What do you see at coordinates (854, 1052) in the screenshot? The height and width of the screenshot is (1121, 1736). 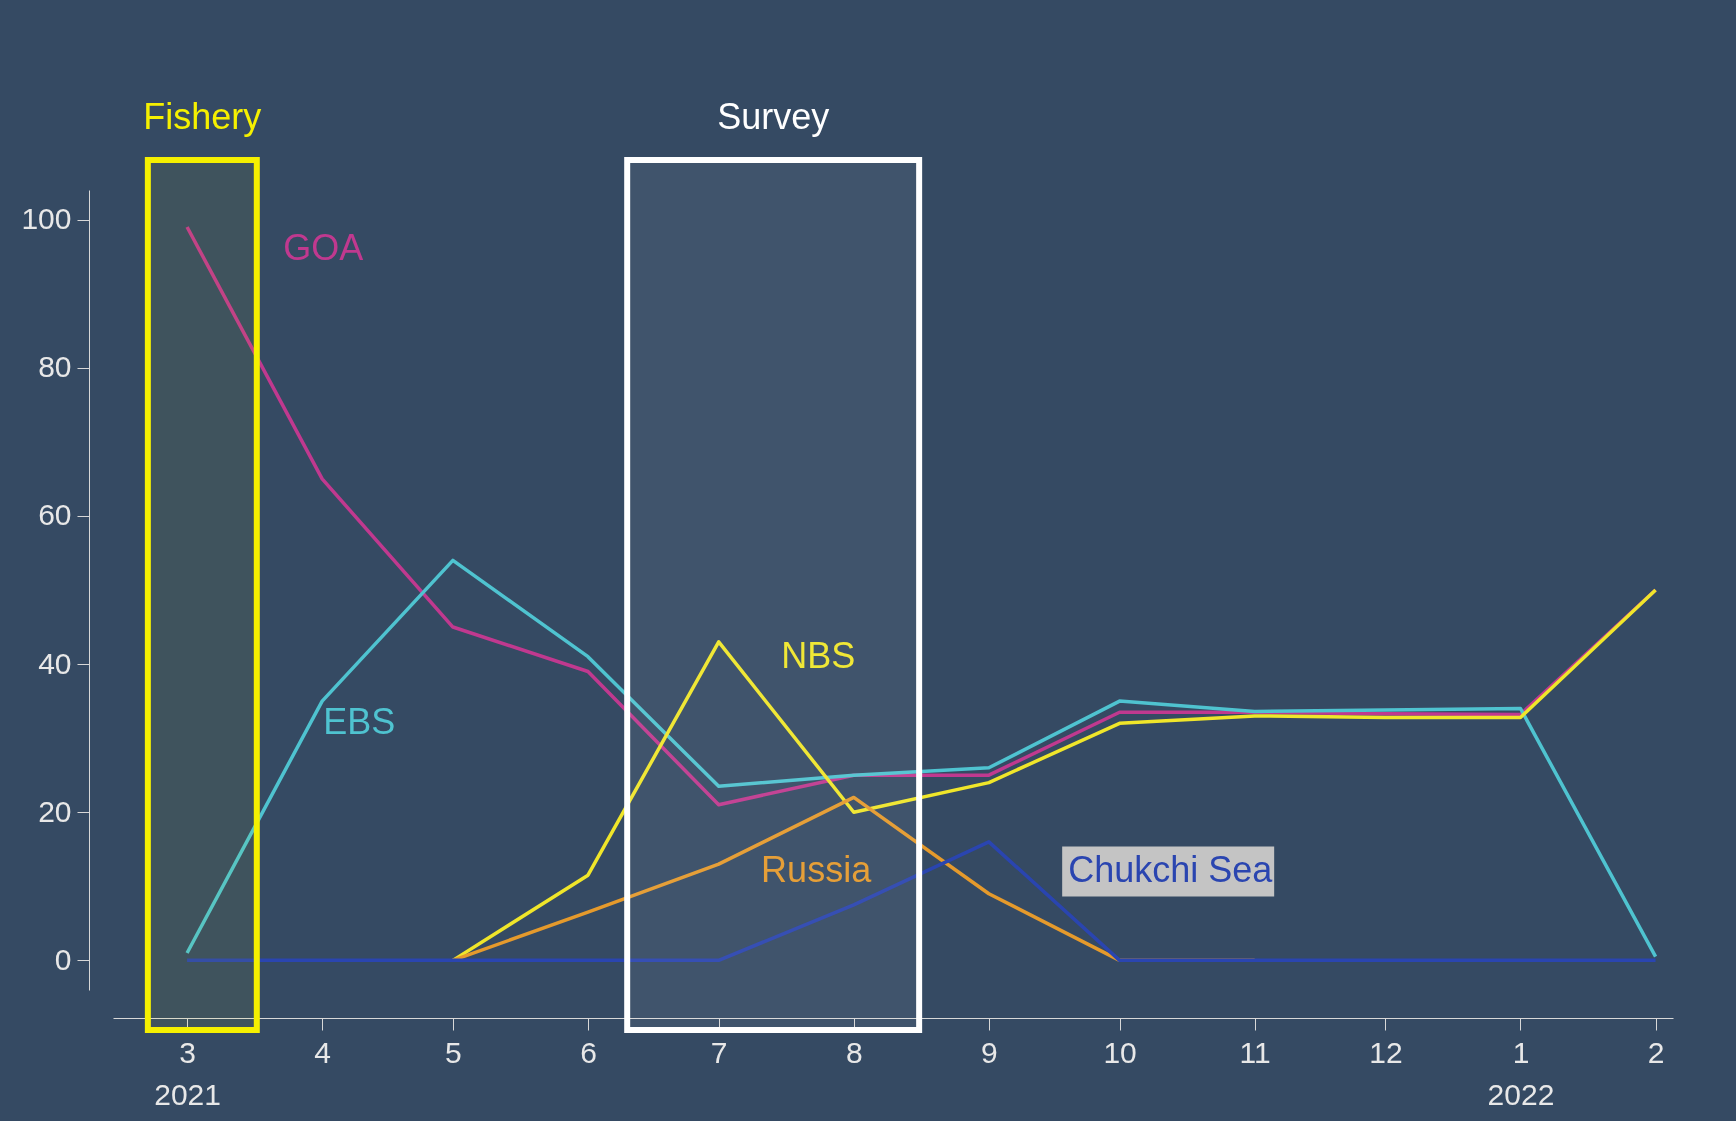 I see `x-tick-label: 8` at bounding box center [854, 1052].